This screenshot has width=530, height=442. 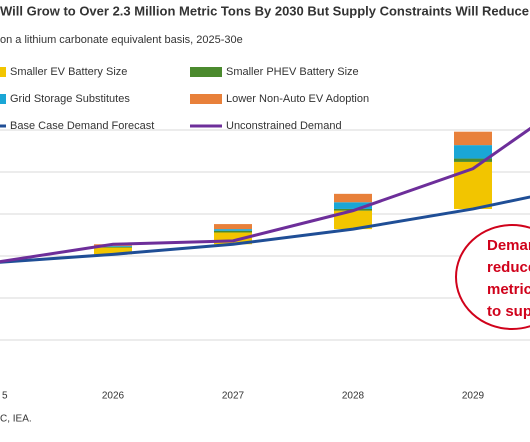 I want to click on legend-label: Smaller EV Battery Size, so click(x=68, y=72).